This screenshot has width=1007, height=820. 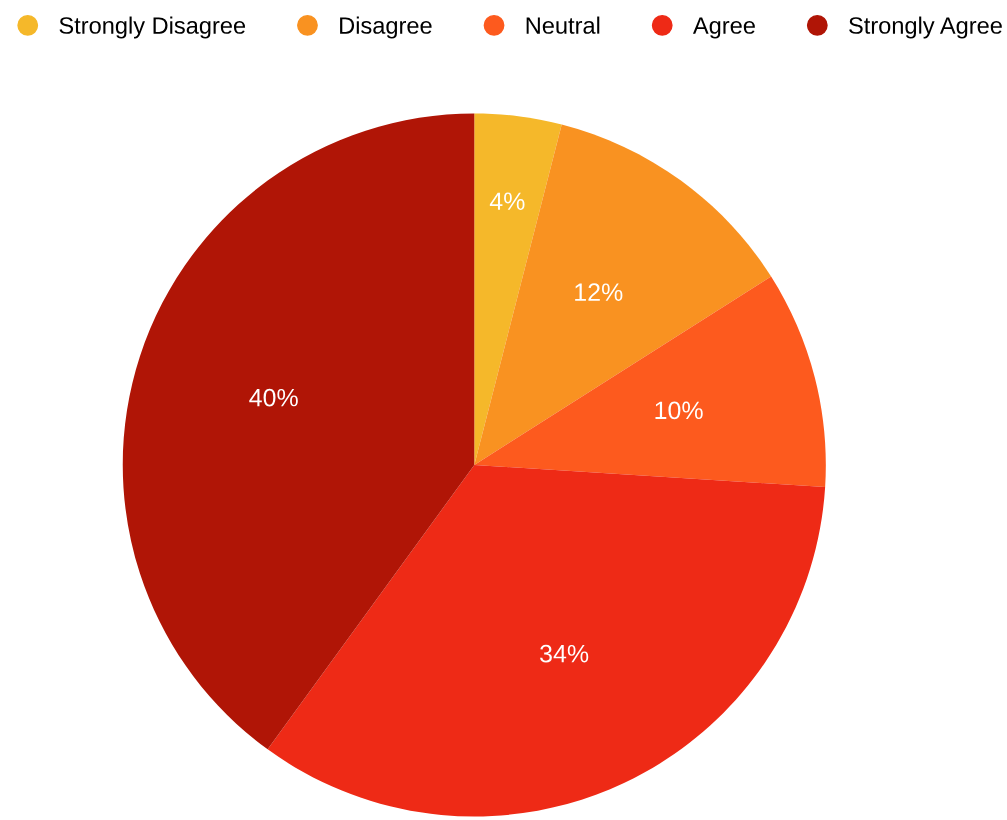 What do you see at coordinates (507, 201) in the screenshot?
I see `data-label: 4%` at bounding box center [507, 201].